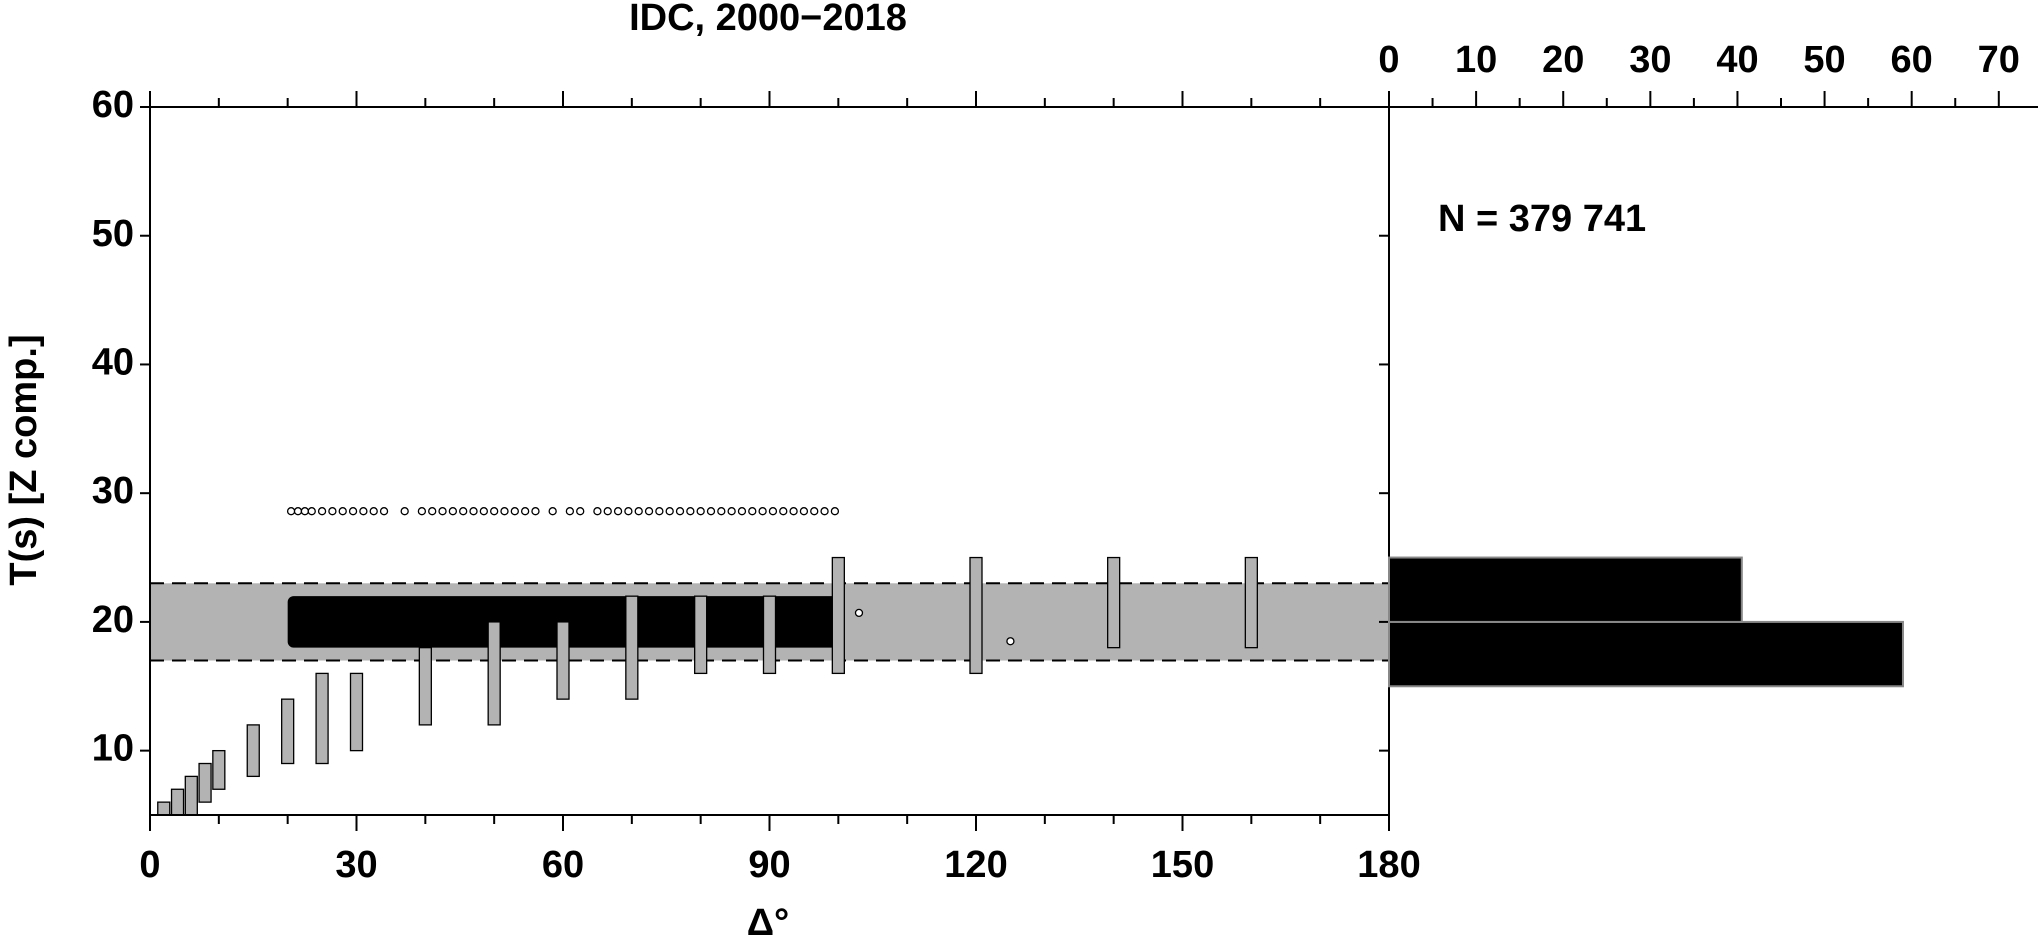 This screenshot has width=2042, height=945. I want to click on x-tick-label: 50, so click(1824, 60).